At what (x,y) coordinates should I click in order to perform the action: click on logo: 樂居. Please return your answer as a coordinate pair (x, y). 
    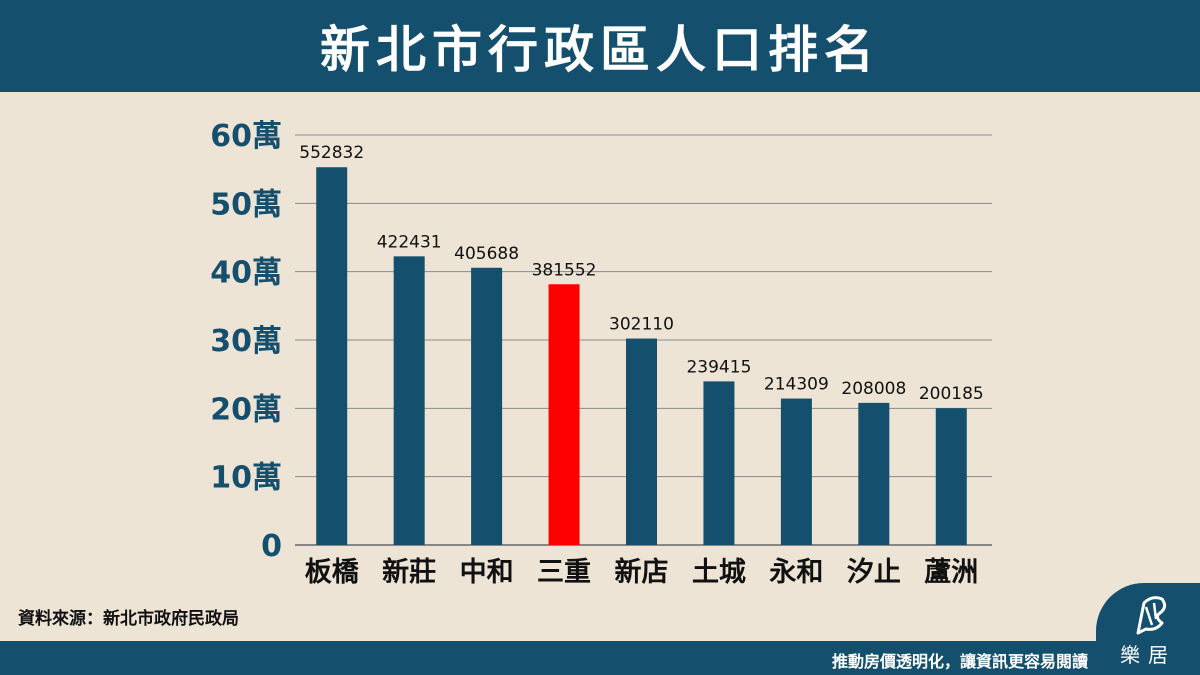
    Looking at the image, I should click on (1148, 629).